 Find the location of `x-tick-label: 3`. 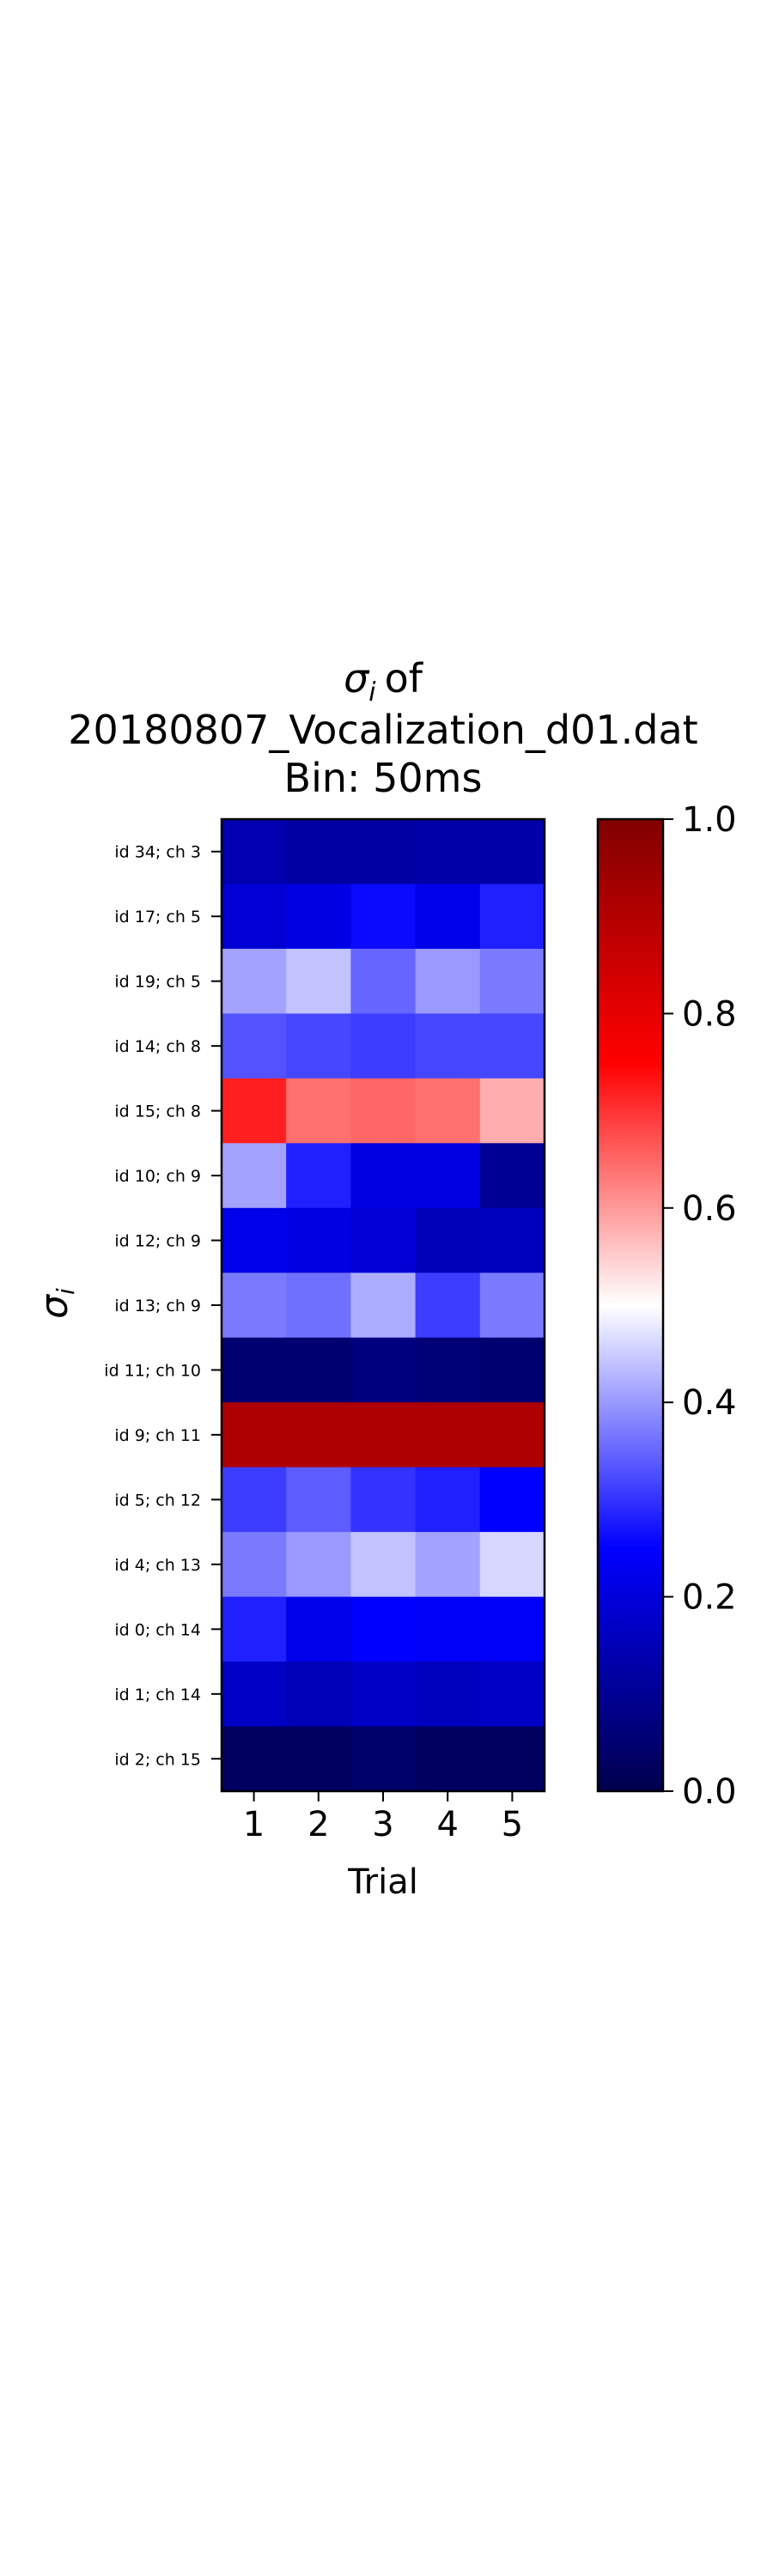

x-tick-label: 3 is located at coordinates (382, 1824).